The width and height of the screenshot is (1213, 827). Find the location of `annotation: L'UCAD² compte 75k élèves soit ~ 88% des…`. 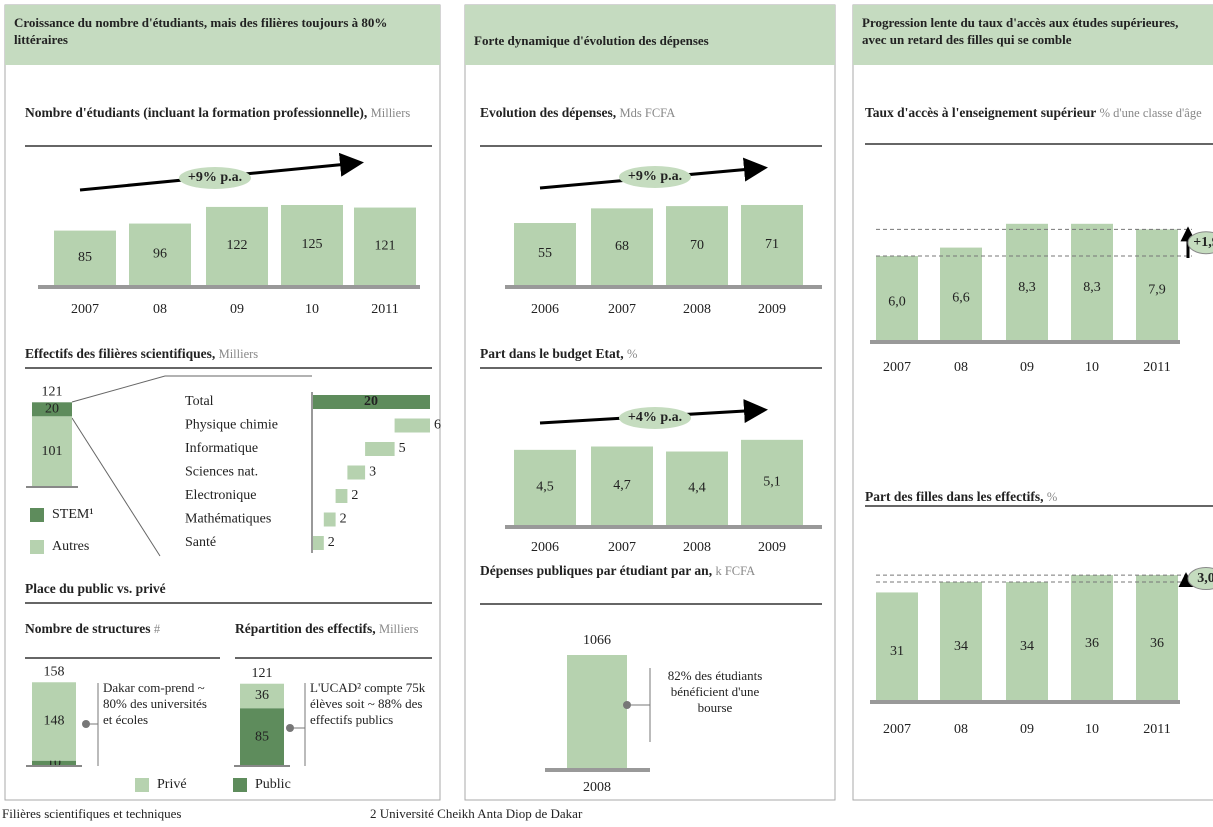

annotation: L'UCAD² compte 75k élèves soit ~ 88% des… is located at coordinates (368, 703).